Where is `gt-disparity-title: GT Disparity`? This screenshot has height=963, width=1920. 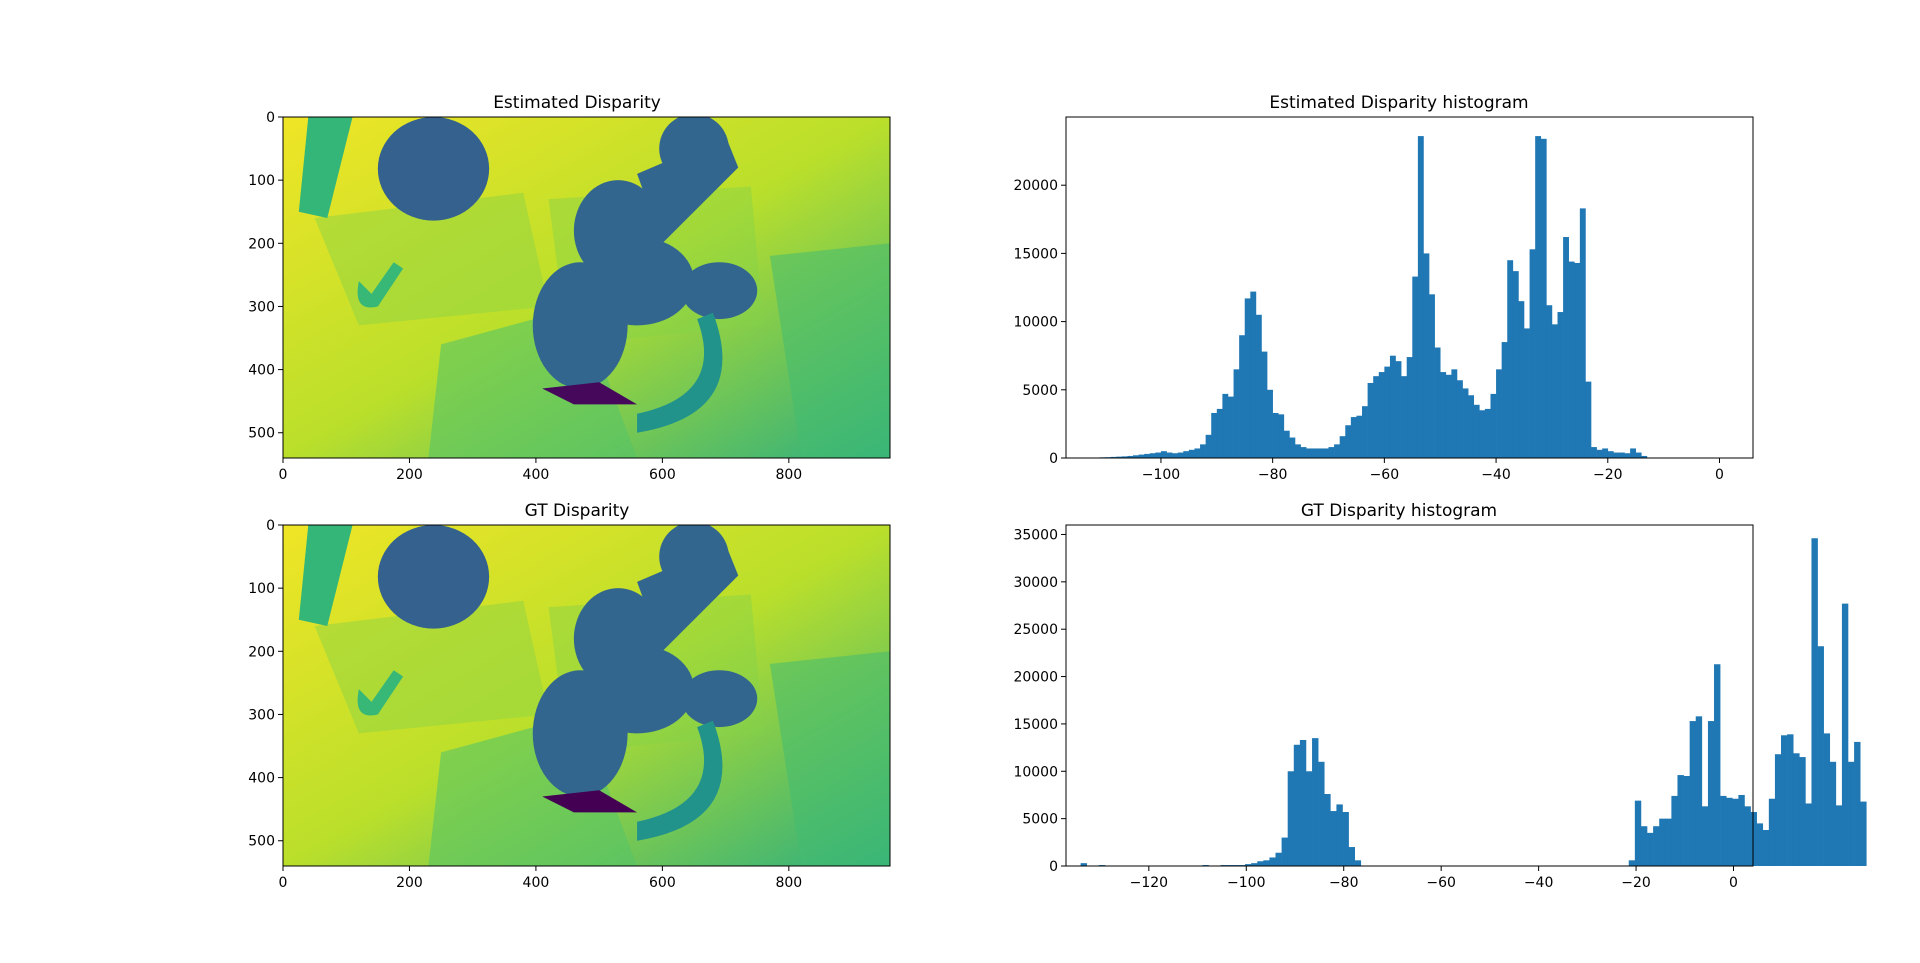
gt-disparity-title: GT Disparity is located at coordinates (577, 511).